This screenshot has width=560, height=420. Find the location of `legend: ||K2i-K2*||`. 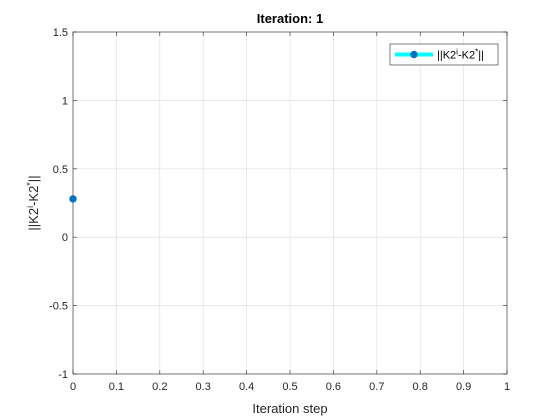

legend: ||K2i-K2*|| is located at coordinates (444, 54).